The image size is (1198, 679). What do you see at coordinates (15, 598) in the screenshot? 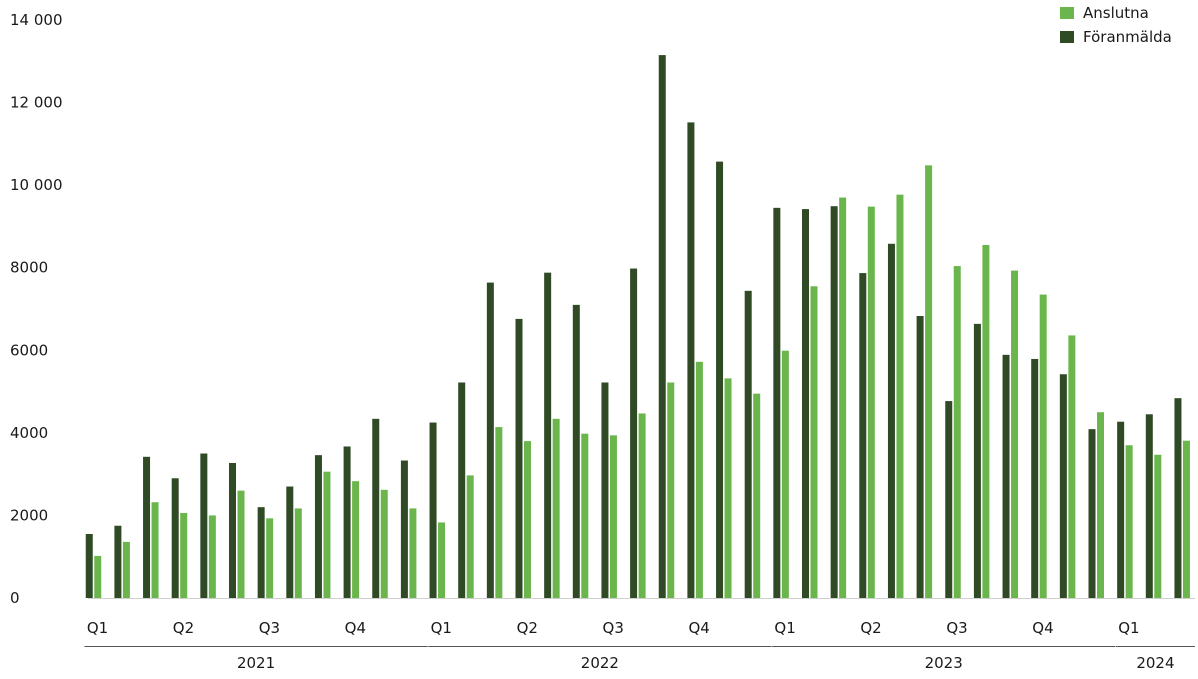
I see `y-tick-label: 0` at bounding box center [15, 598].